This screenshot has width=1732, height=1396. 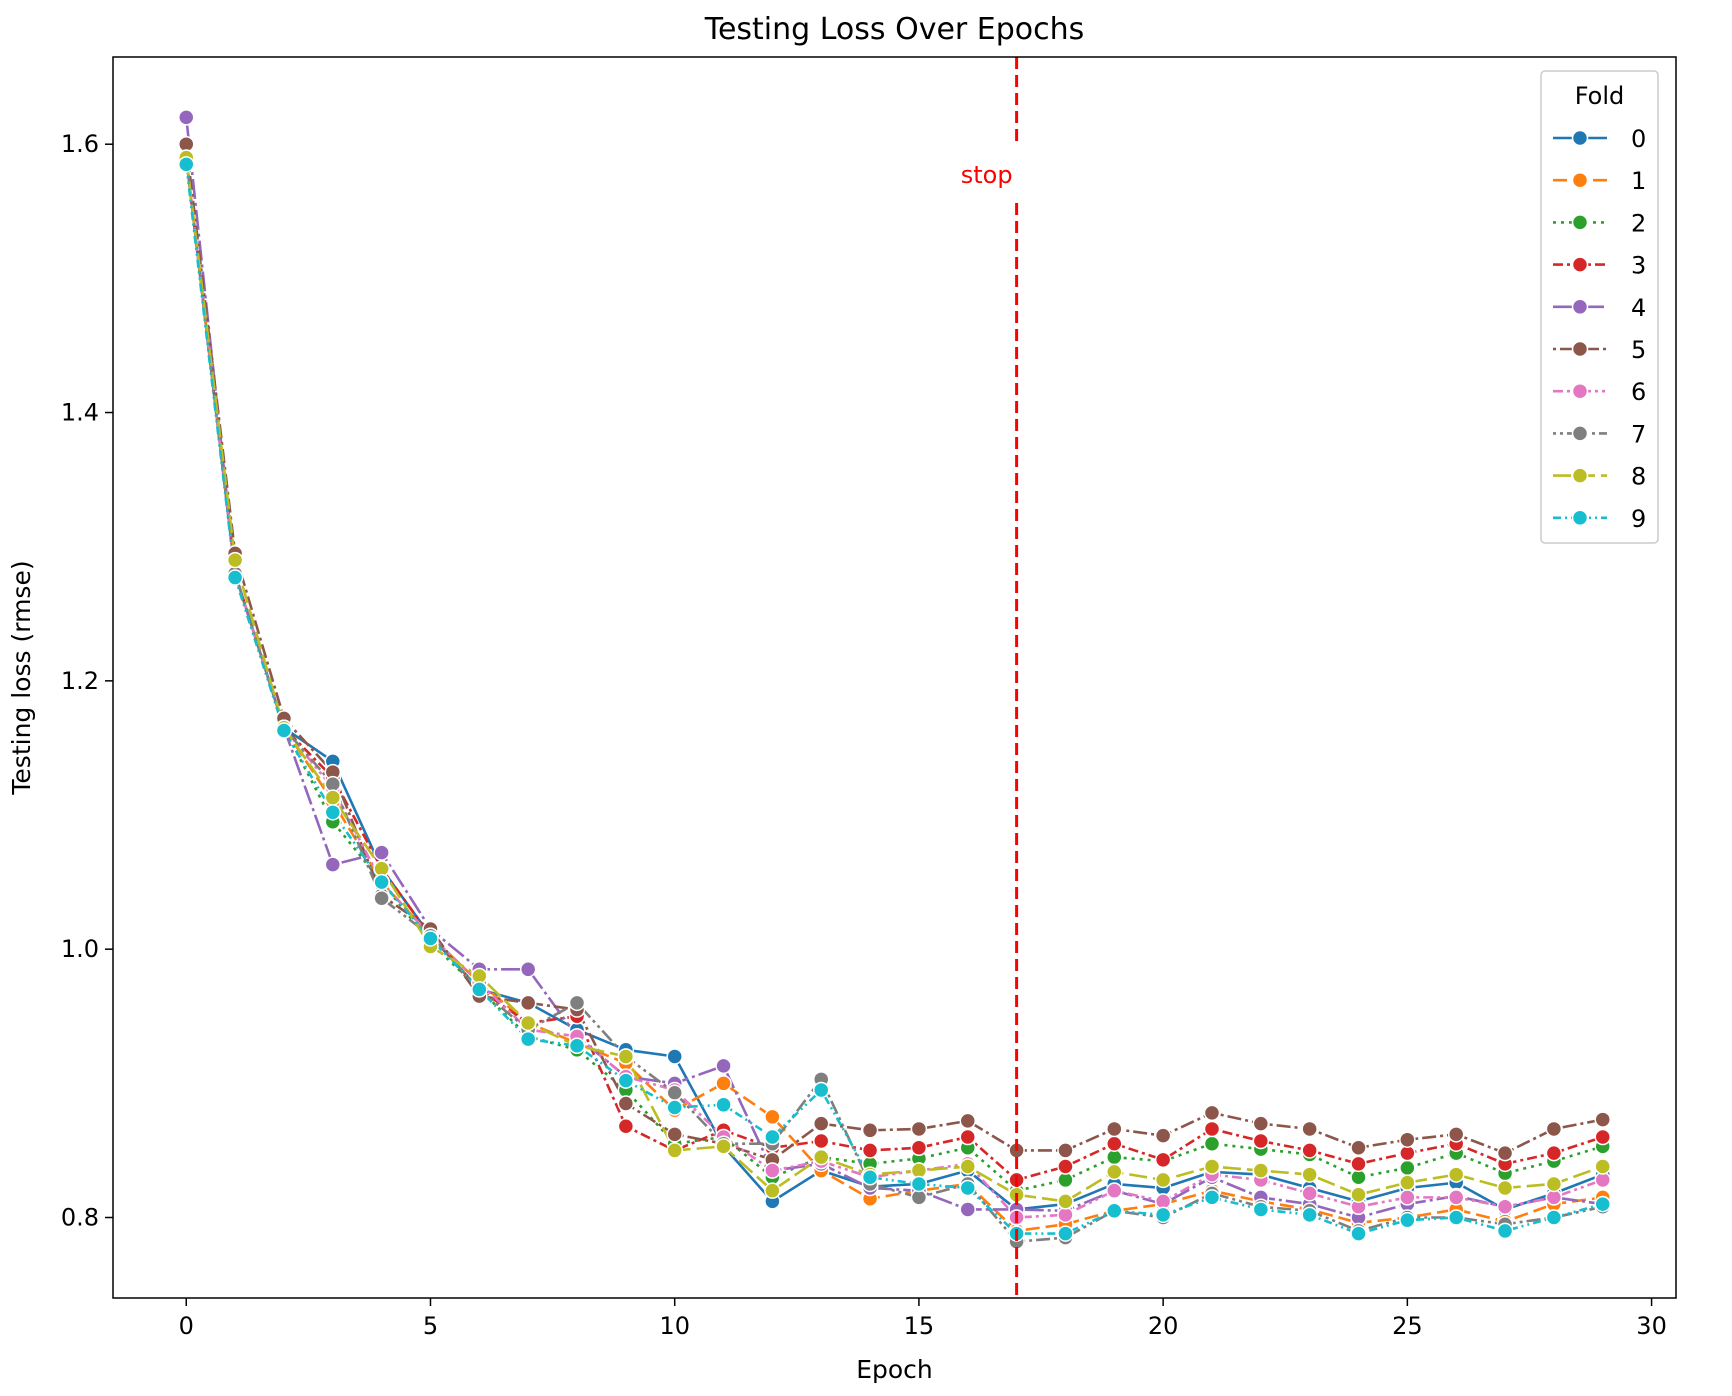 What do you see at coordinates (1599, 477) in the screenshot?
I see `legend-item-fold-8: 8` at bounding box center [1599, 477].